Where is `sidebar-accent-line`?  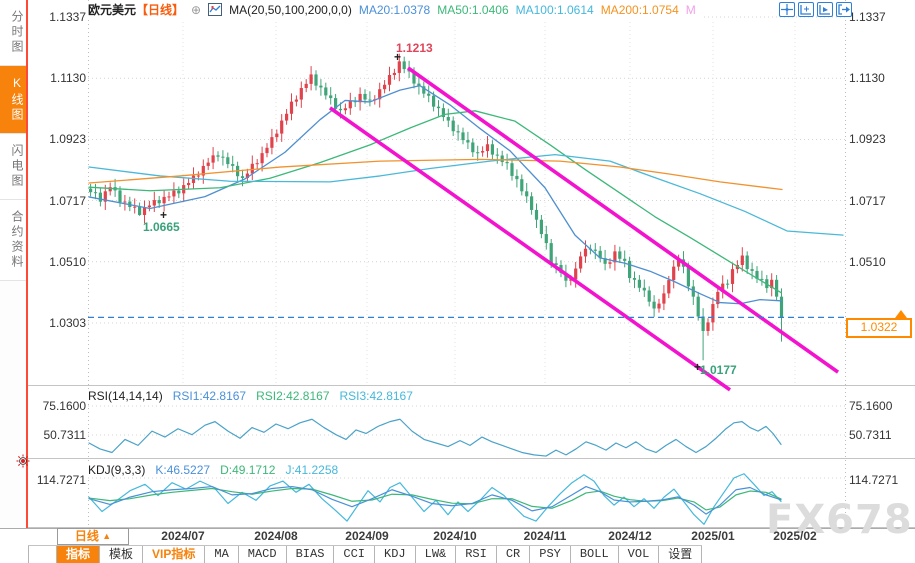 sidebar-accent-line is located at coordinates (27, 264).